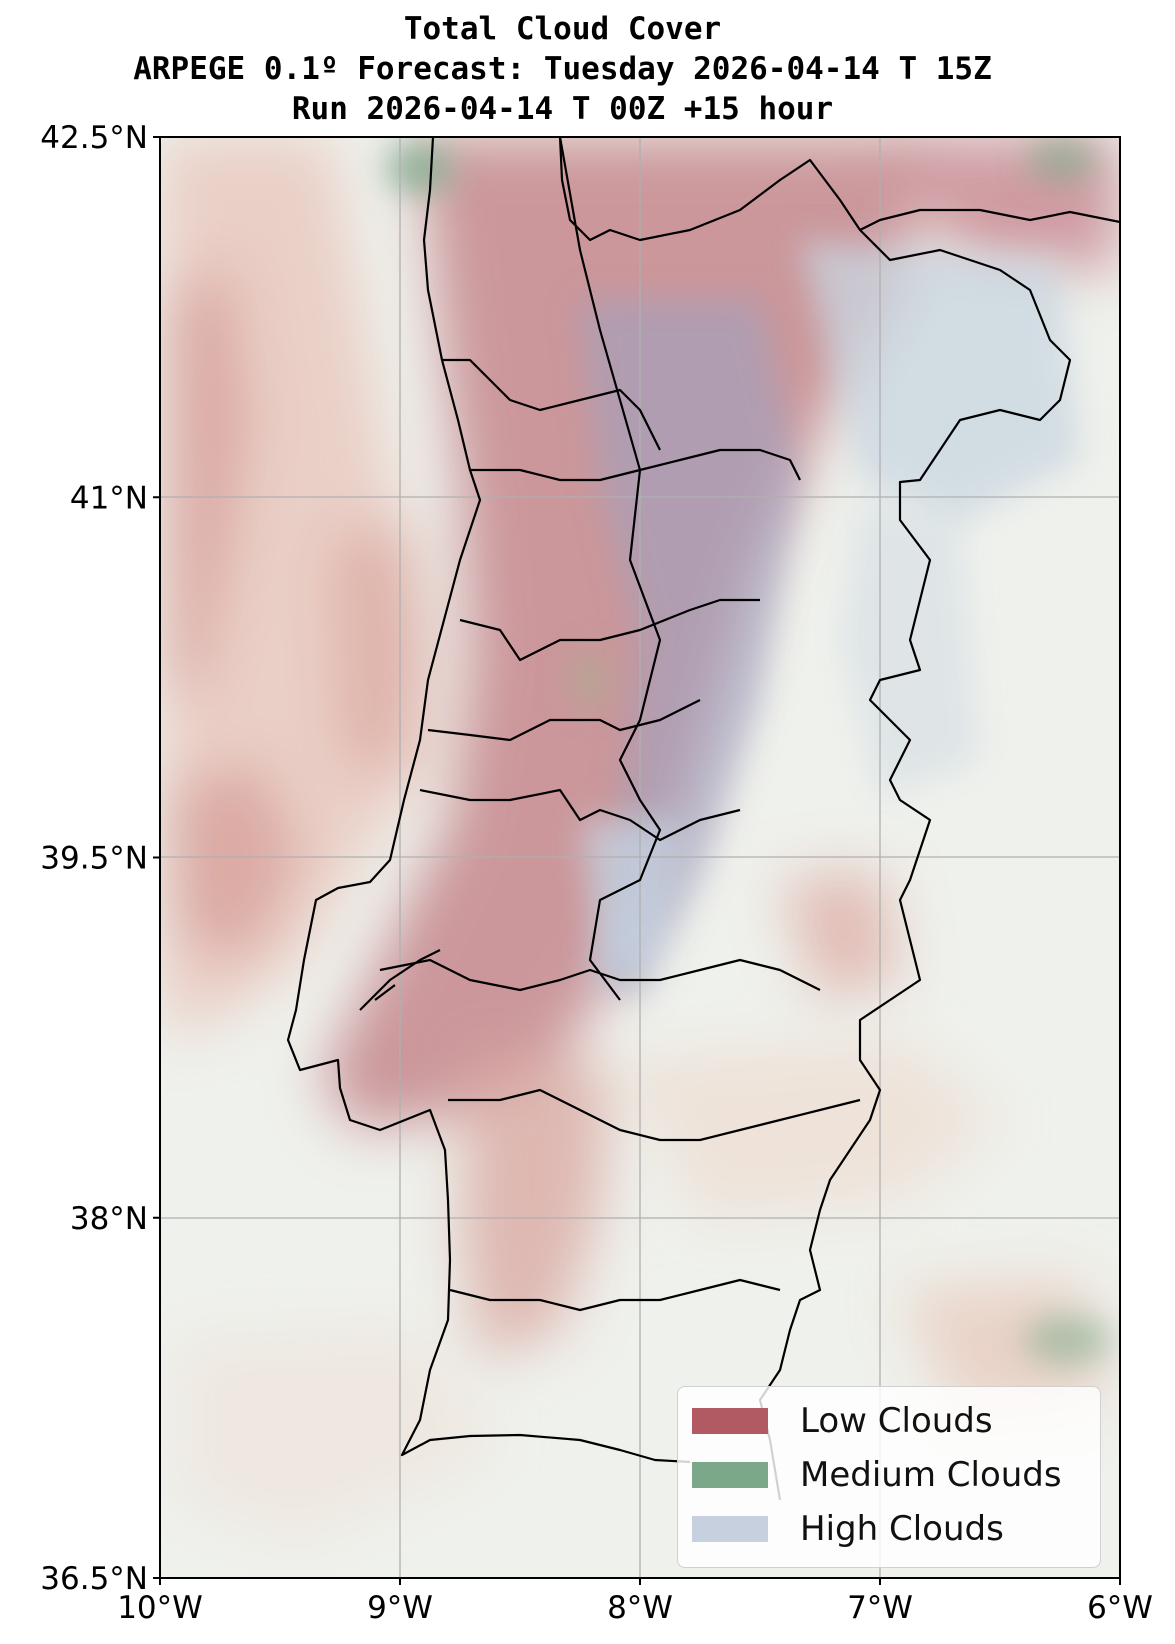 This screenshot has width=1175, height=1644. I want to click on legend-item-medium: Medium Clouds, so click(877, 1475).